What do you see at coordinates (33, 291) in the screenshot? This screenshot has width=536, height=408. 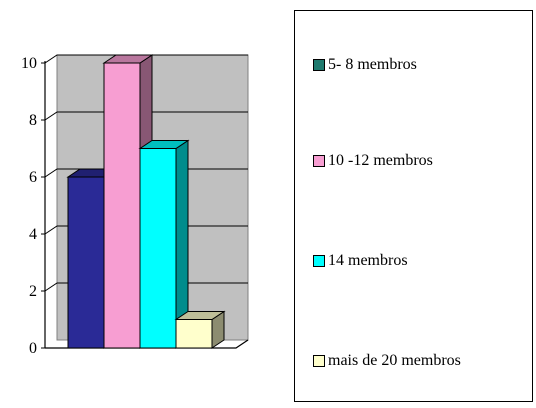 I see `y-tick-label-2: 2` at bounding box center [33, 291].